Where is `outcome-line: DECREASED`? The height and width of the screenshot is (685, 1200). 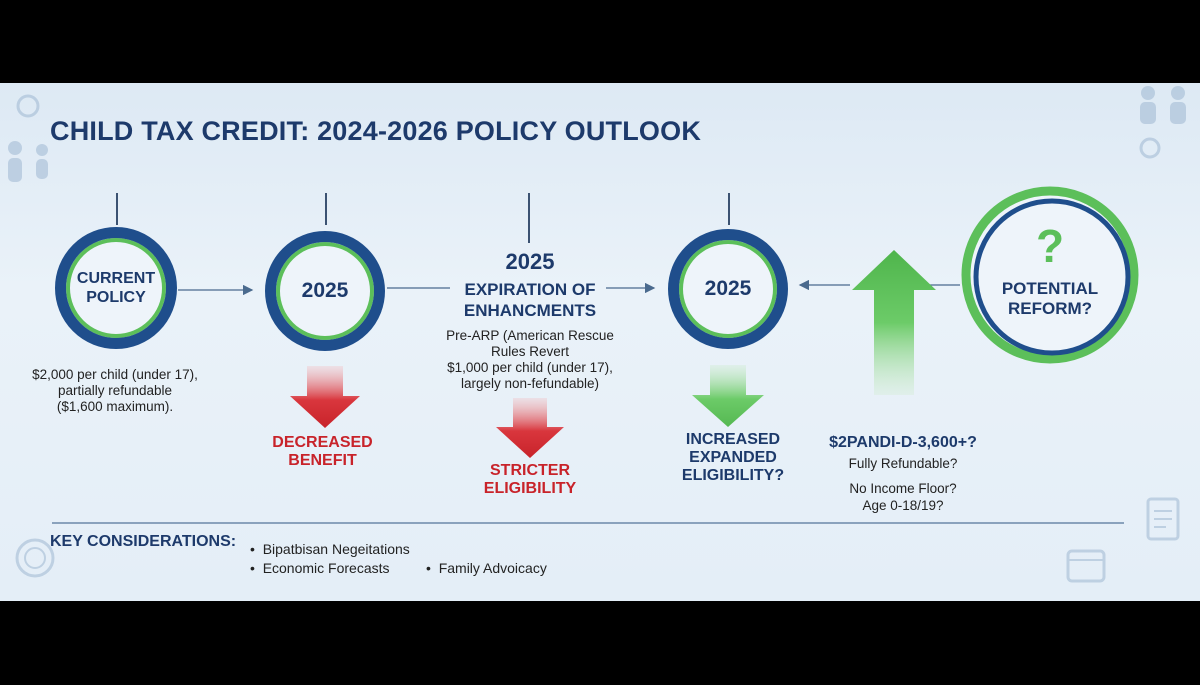
outcome-line: DECREASED is located at coordinates (322, 442).